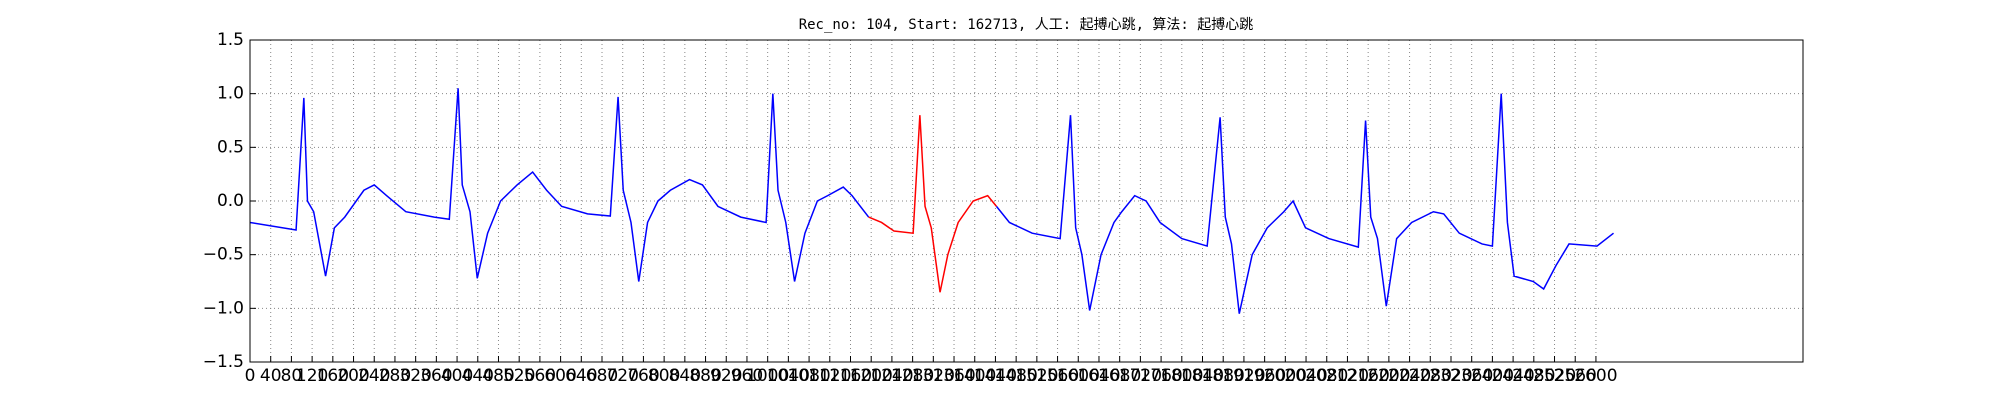 The width and height of the screenshot is (2000, 400). What do you see at coordinates (1450, 376) in the screenshot?
I see `x-tick-label: 2320` at bounding box center [1450, 376].